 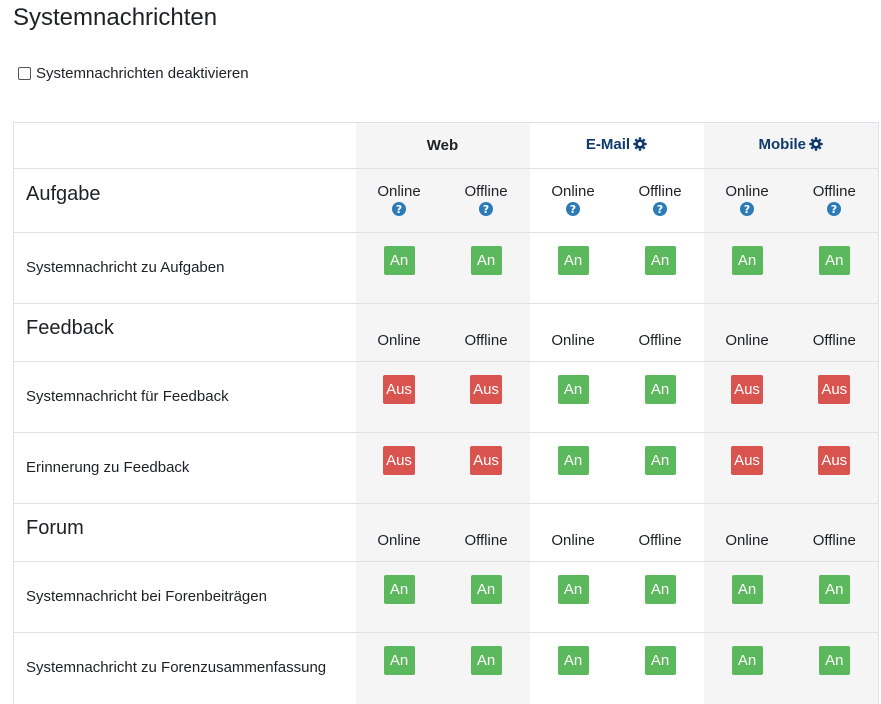 What do you see at coordinates (125, 267) in the screenshot?
I see `preference-label: Systemnachricht zu Aufgaben` at bounding box center [125, 267].